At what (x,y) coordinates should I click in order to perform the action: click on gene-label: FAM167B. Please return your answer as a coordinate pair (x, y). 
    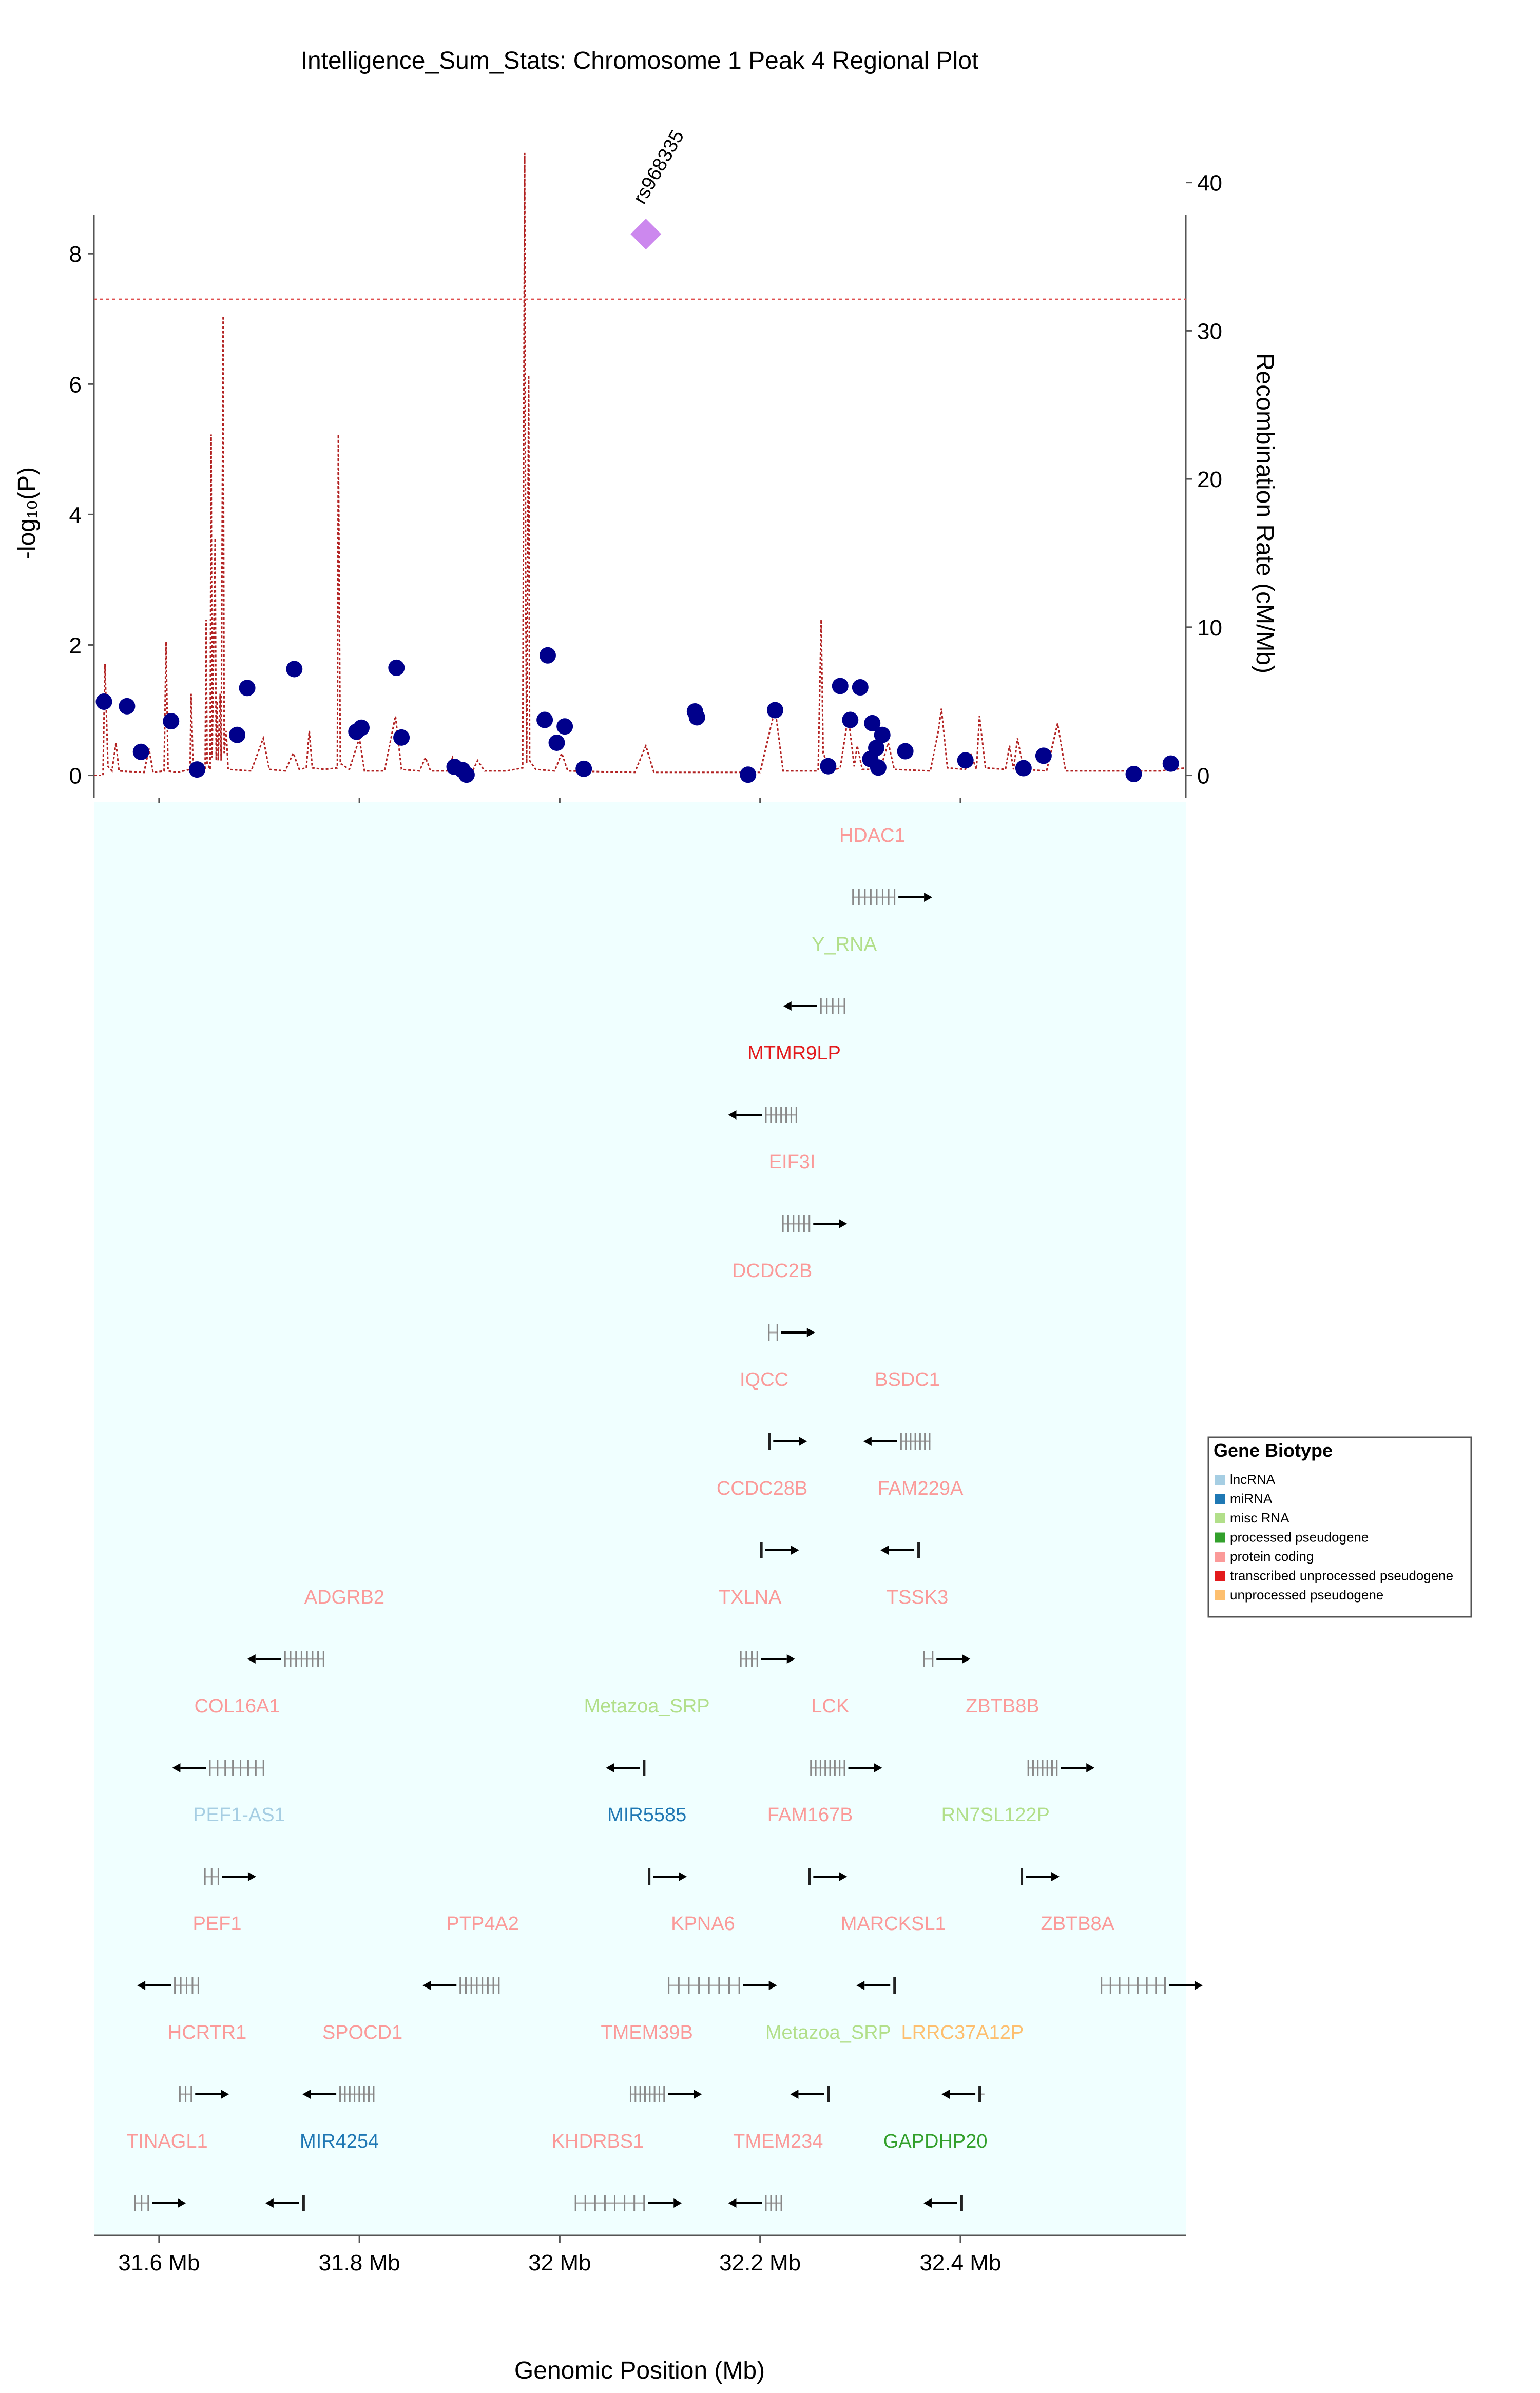
    Looking at the image, I should click on (810, 1815).